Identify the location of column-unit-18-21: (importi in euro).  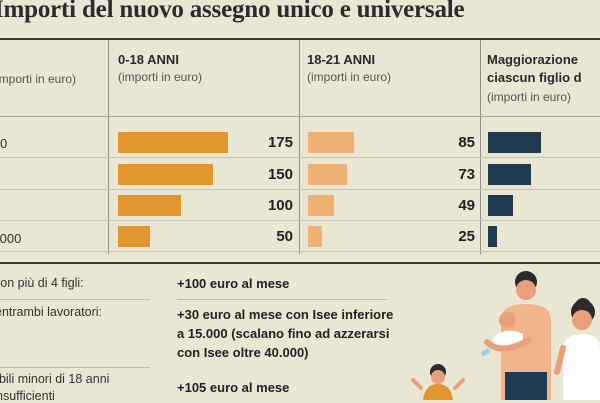
(349, 77).